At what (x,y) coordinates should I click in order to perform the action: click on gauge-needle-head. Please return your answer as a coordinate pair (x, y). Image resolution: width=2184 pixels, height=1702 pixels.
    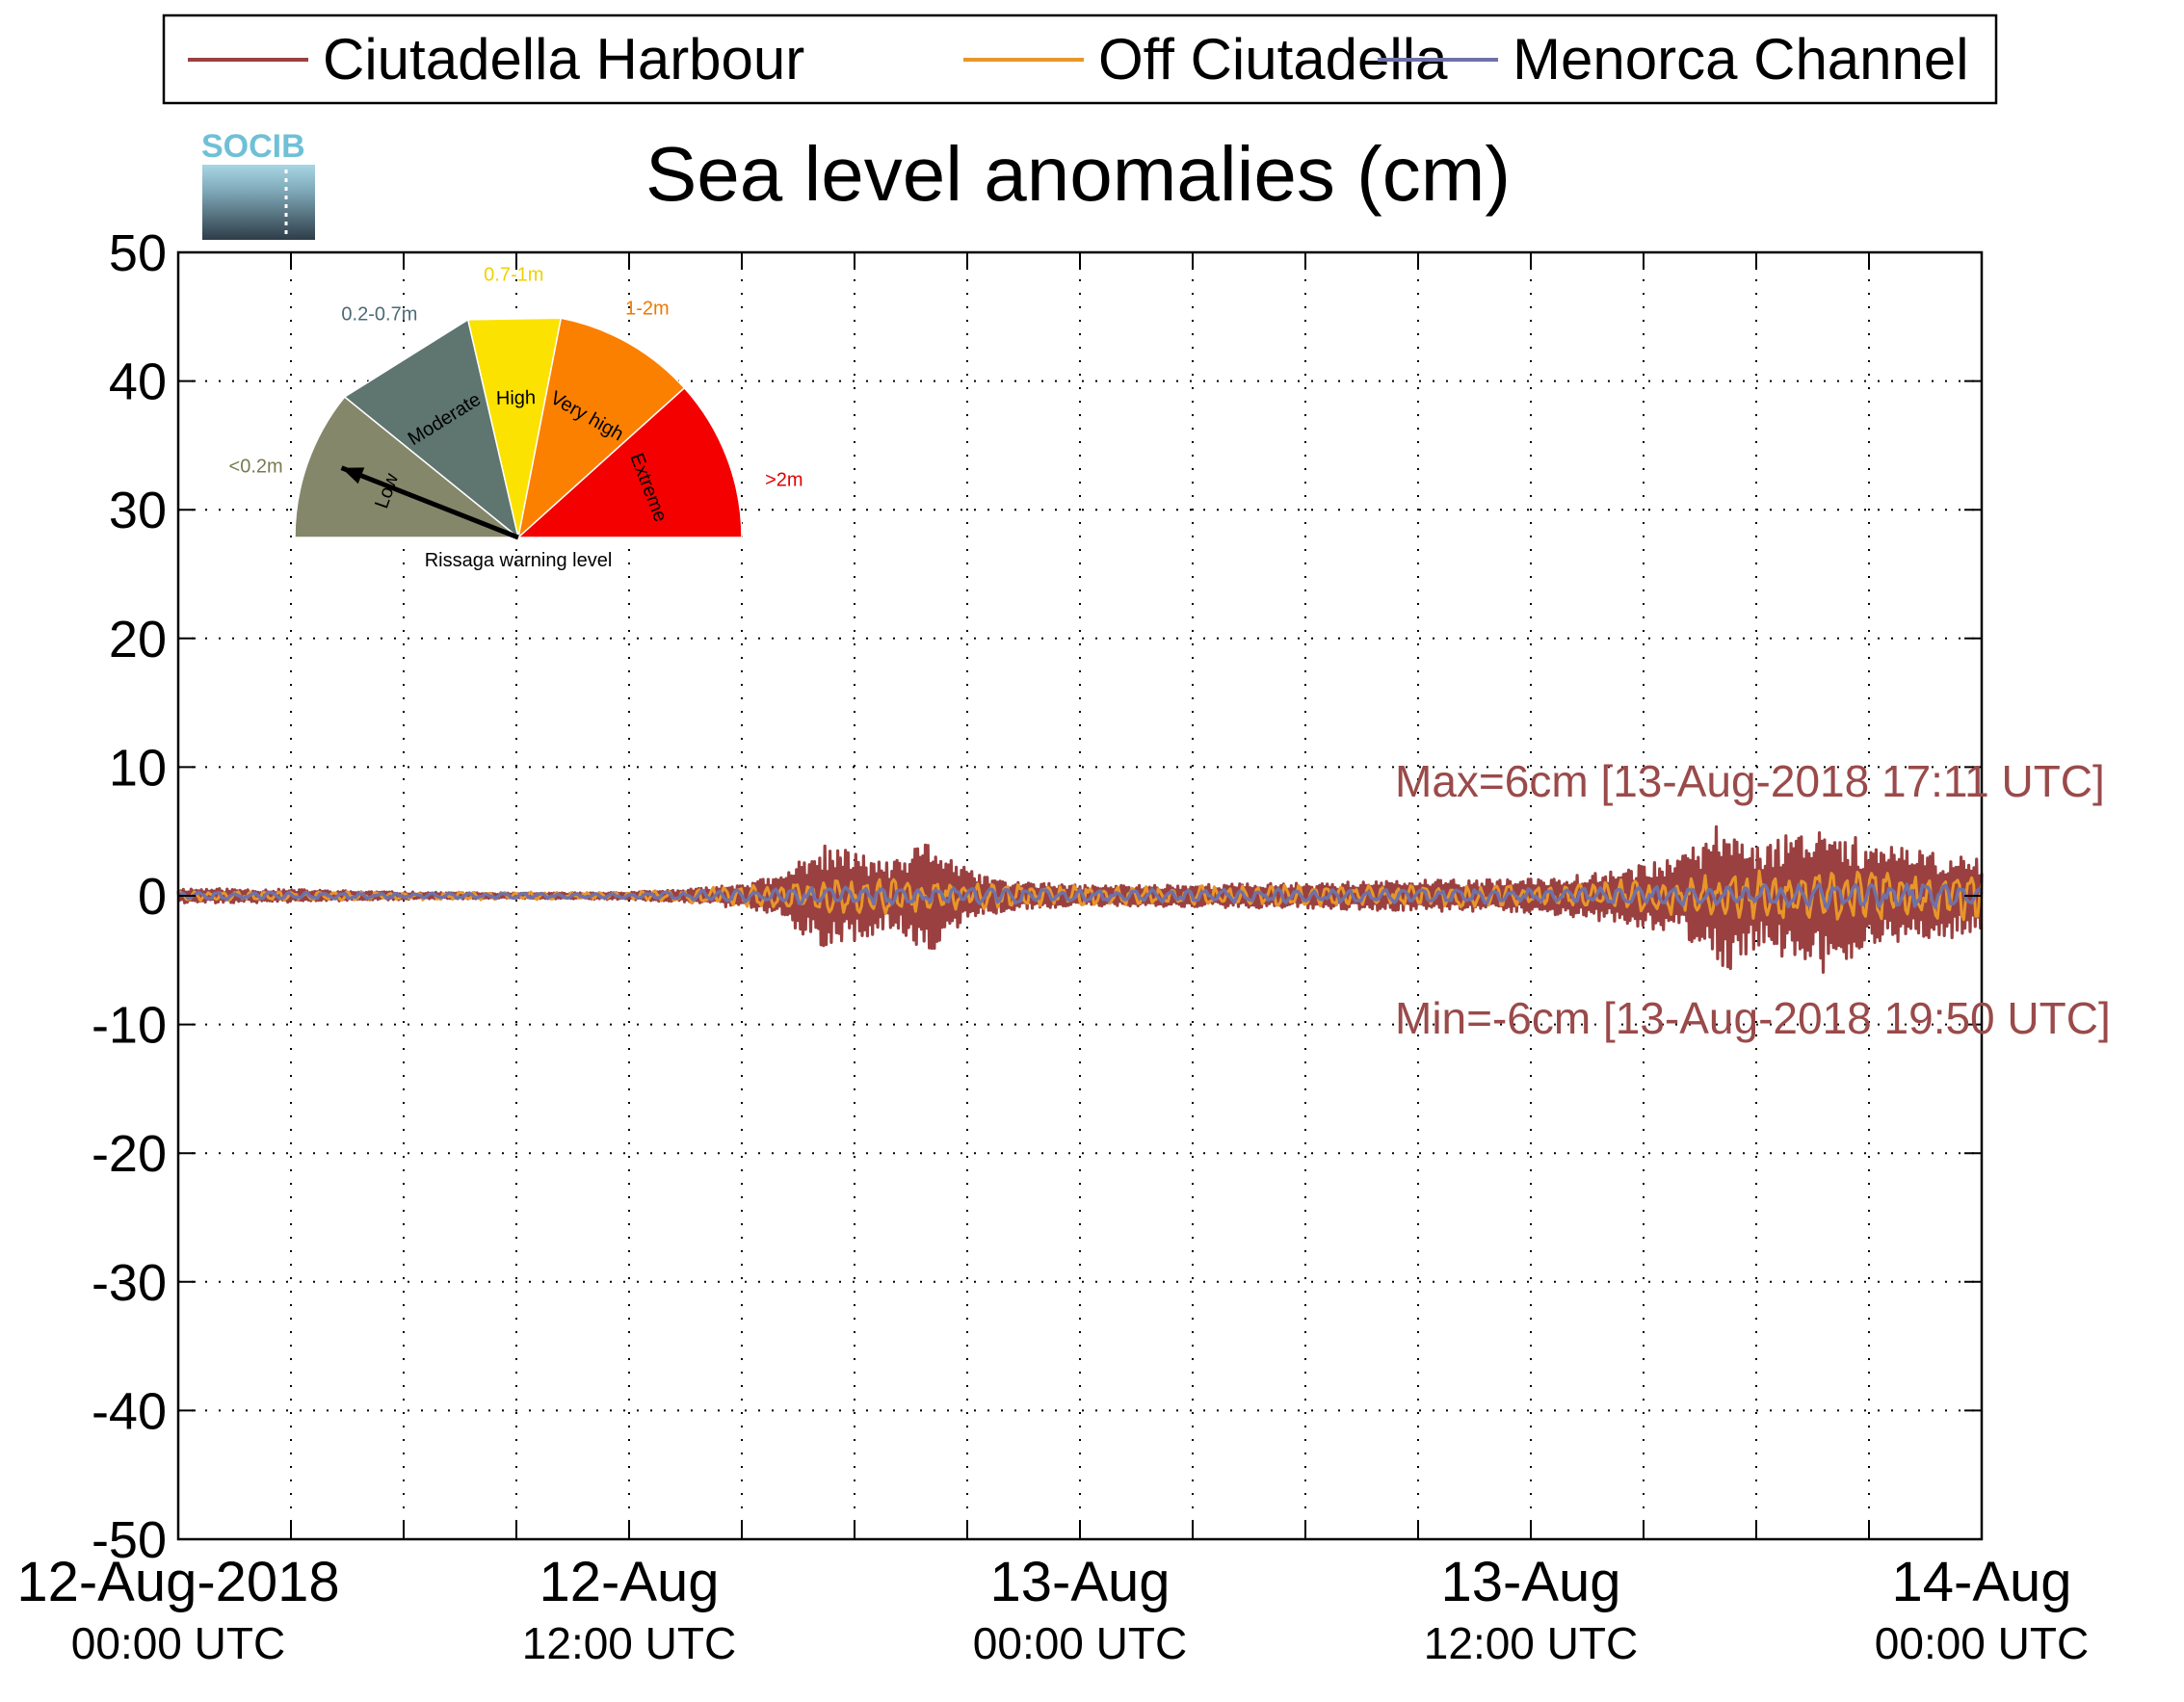
    Looking at the image, I should click on (353, 475).